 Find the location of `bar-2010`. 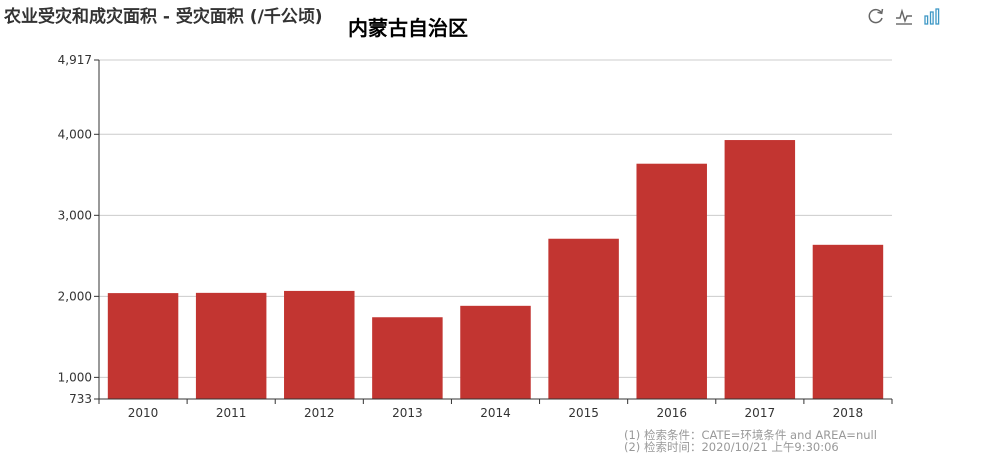

bar-2010 is located at coordinates (143, 346).